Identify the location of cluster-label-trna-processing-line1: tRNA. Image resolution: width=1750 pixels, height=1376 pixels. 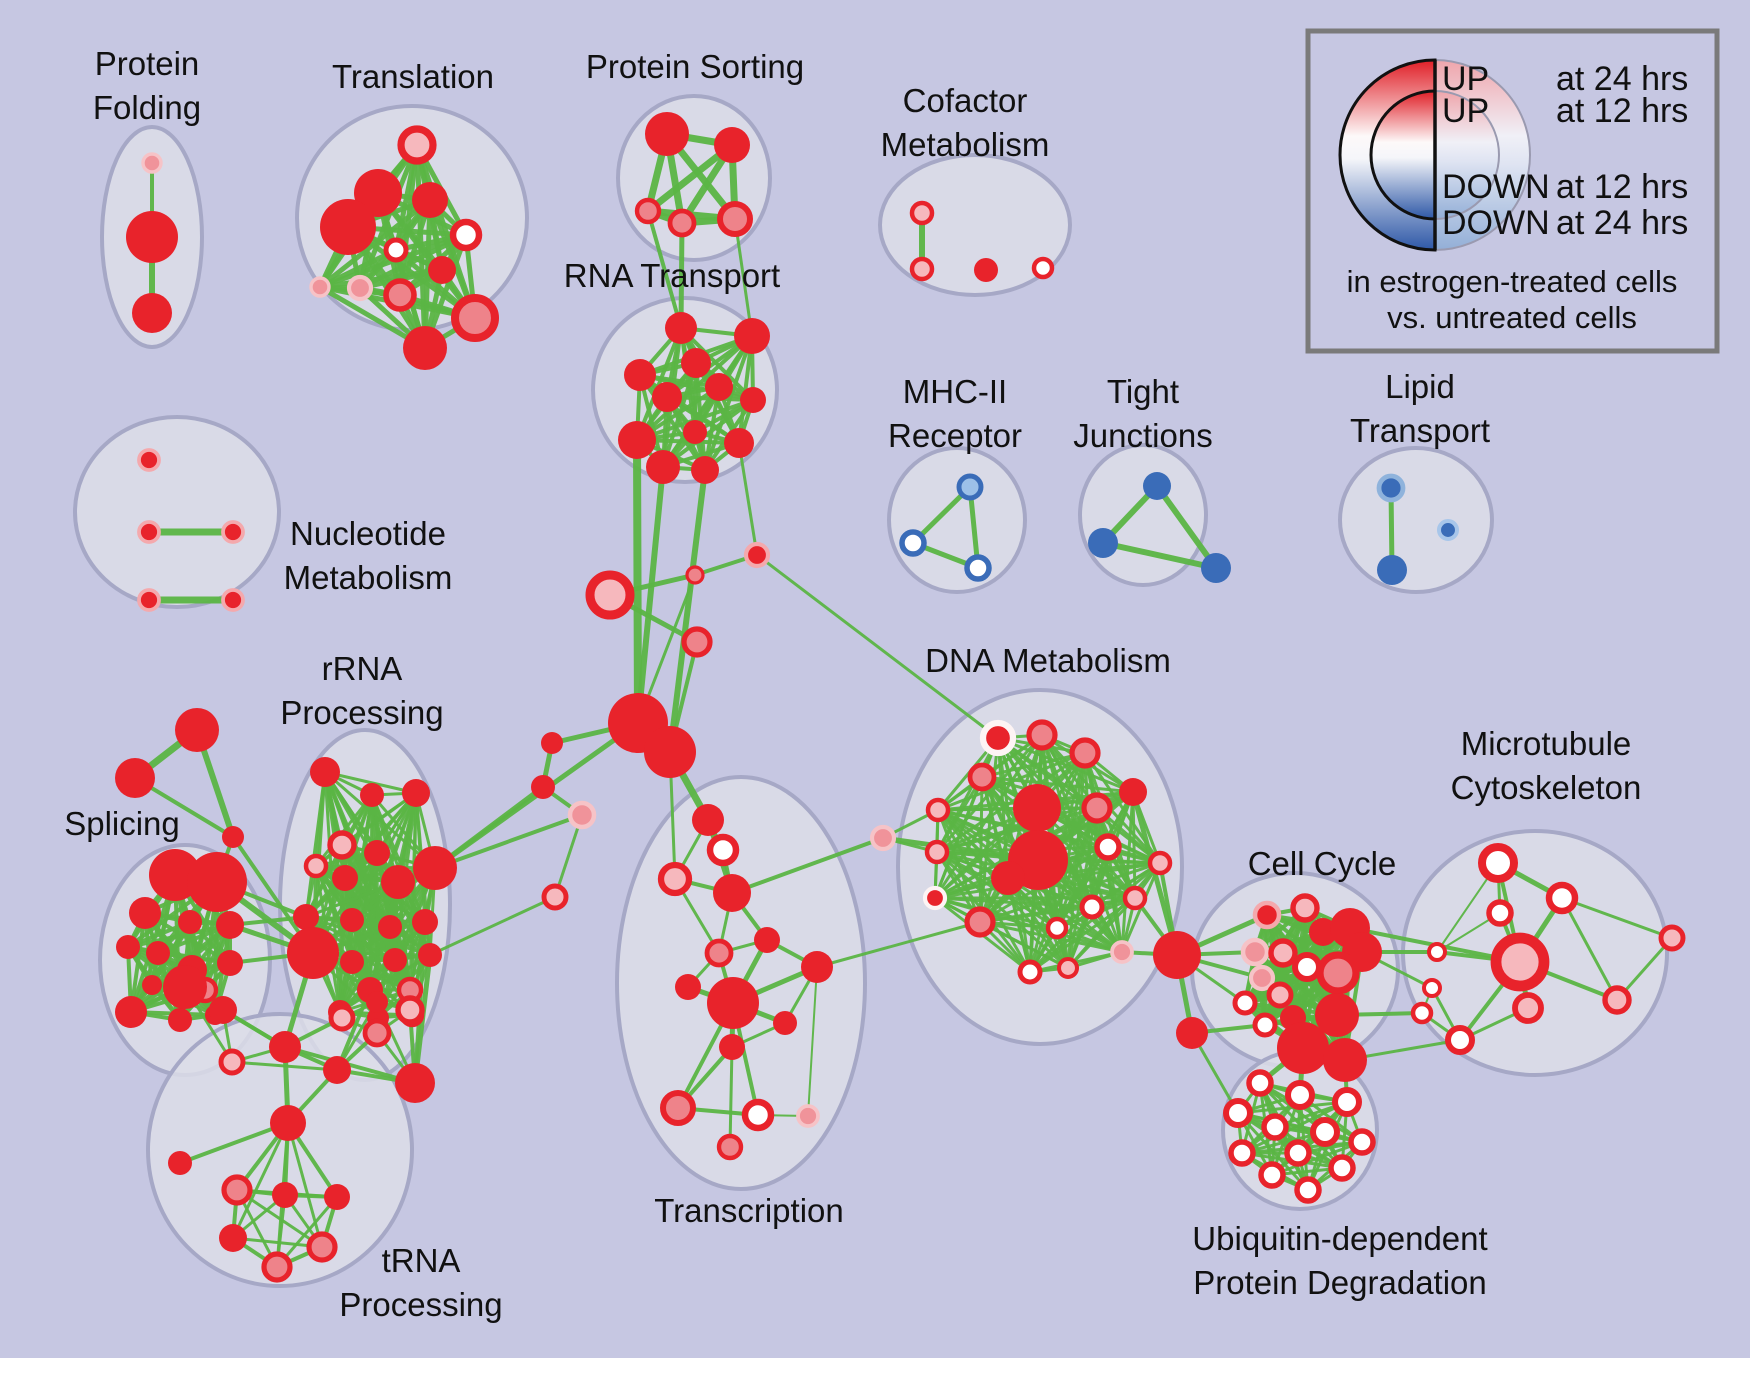
(421, 1260).